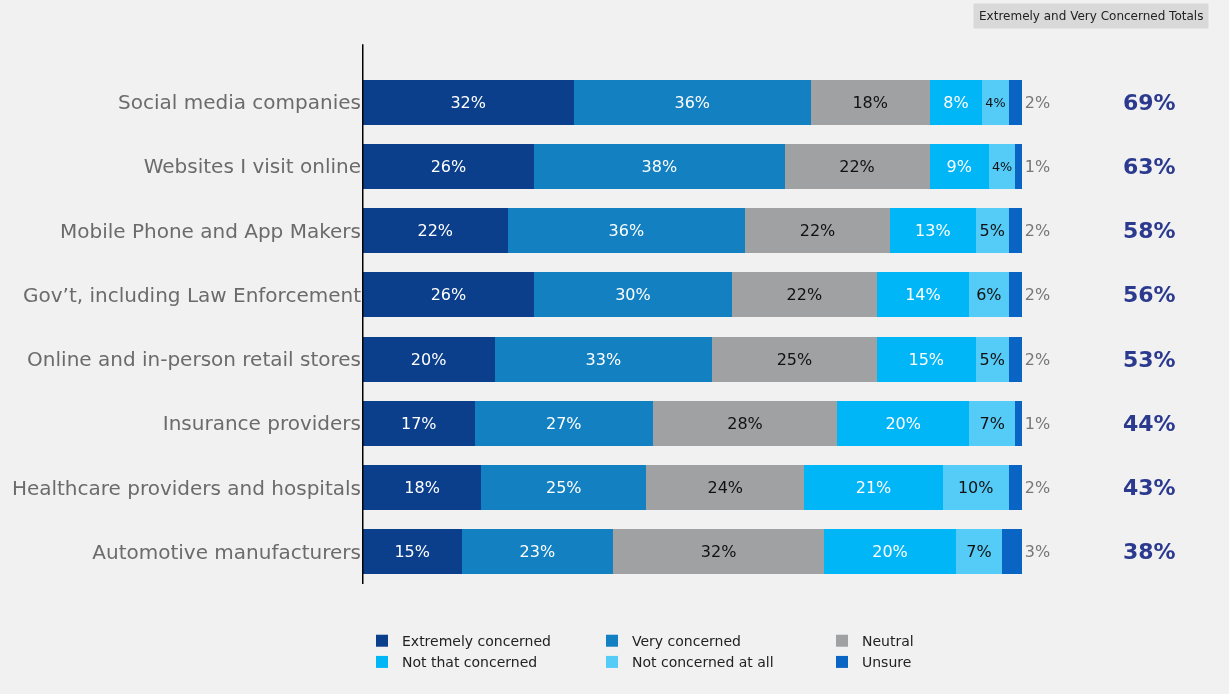 The width and height of the screenshot is (1229, 694). Describe the element at coordinates (261, 423) in the screenshot. I see `y-tick-label: Insurance providers` at that location.